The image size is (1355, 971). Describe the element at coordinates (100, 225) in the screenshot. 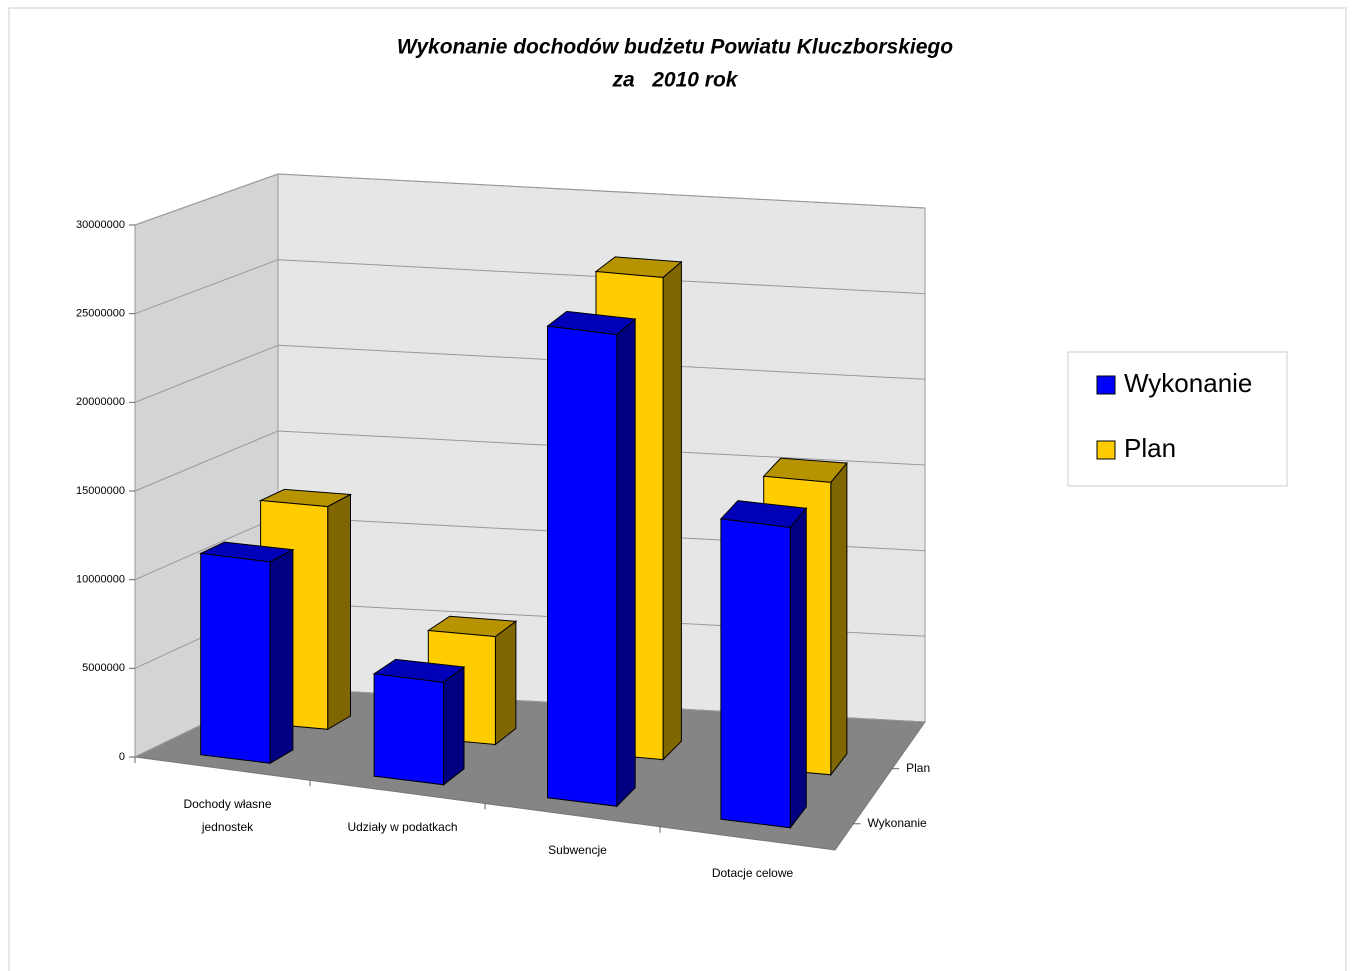

I see `y-tick-label: 30000000` at that location.